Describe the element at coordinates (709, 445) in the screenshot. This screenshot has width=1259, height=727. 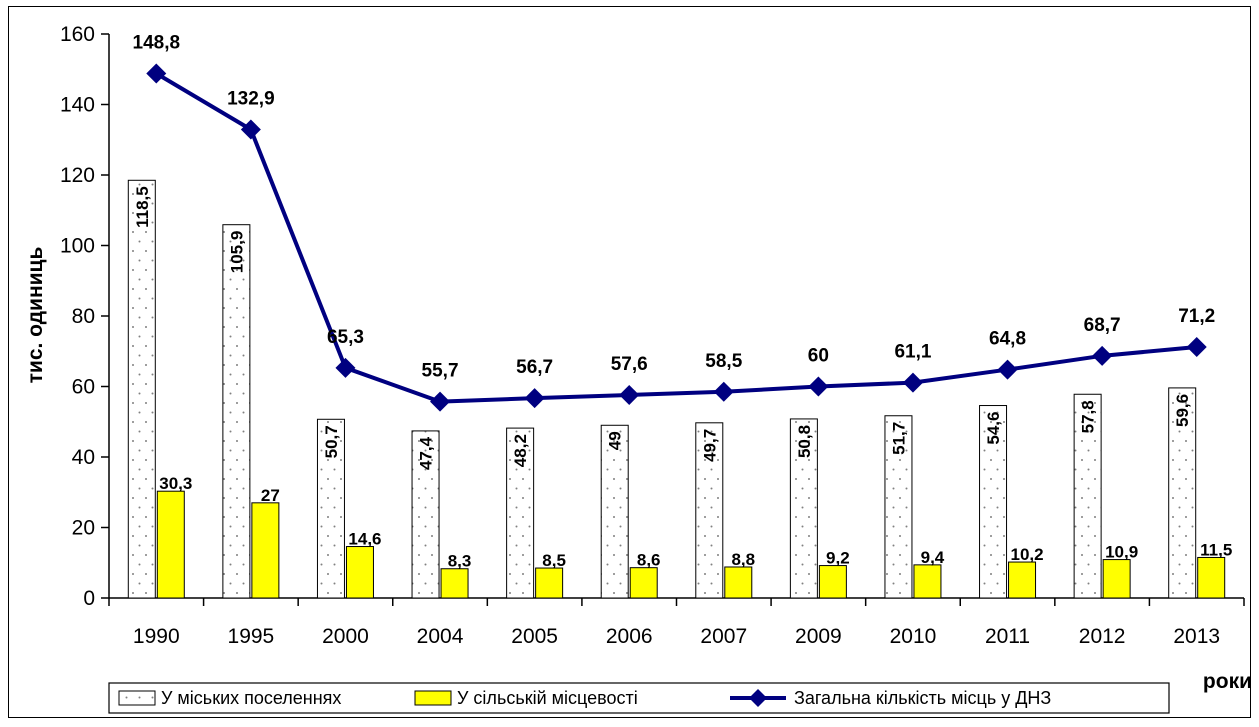
I see `bar-urban-label: 49,7` at that location.